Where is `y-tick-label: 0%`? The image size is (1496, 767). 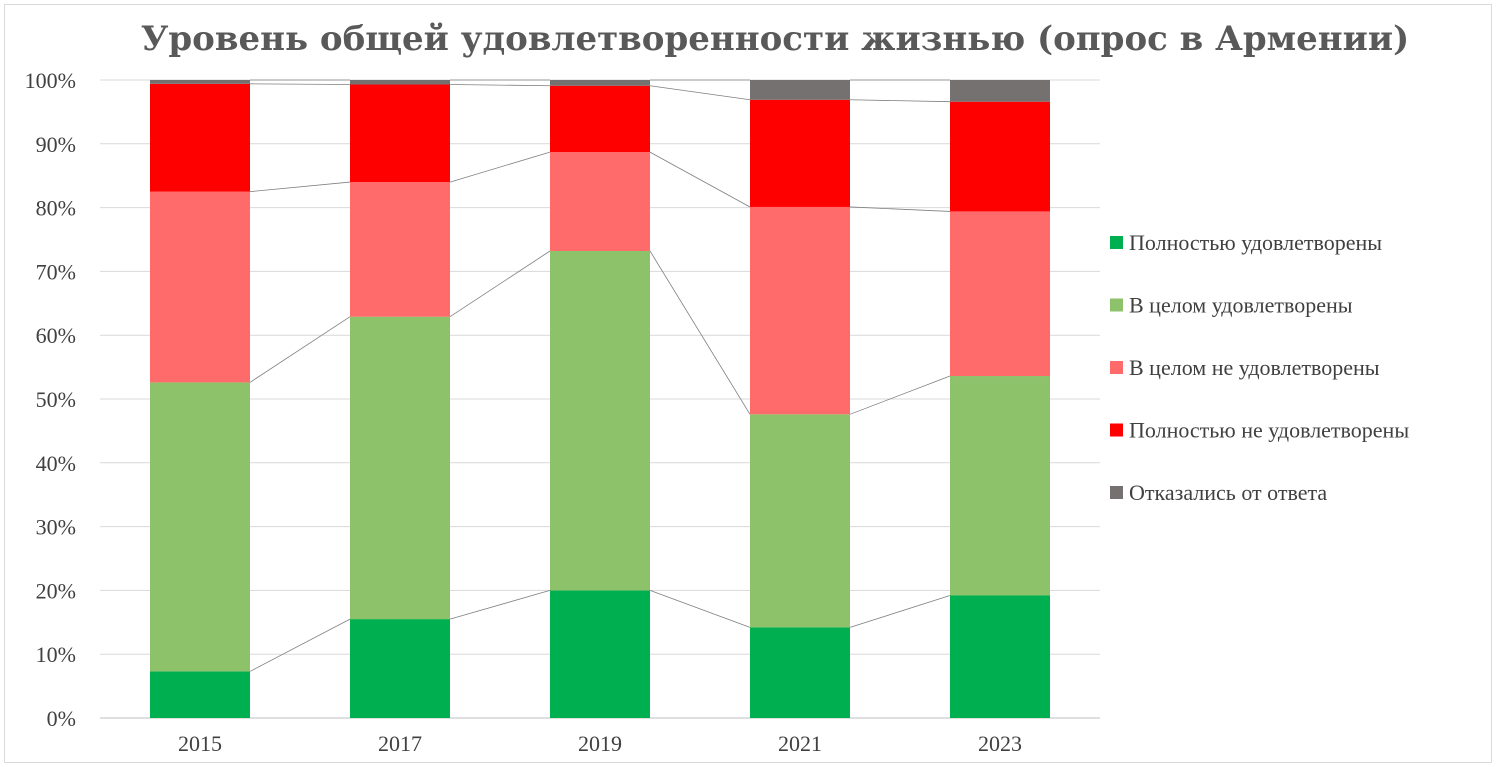 y-tick-label: 0% is located at coordinates (61, 718).